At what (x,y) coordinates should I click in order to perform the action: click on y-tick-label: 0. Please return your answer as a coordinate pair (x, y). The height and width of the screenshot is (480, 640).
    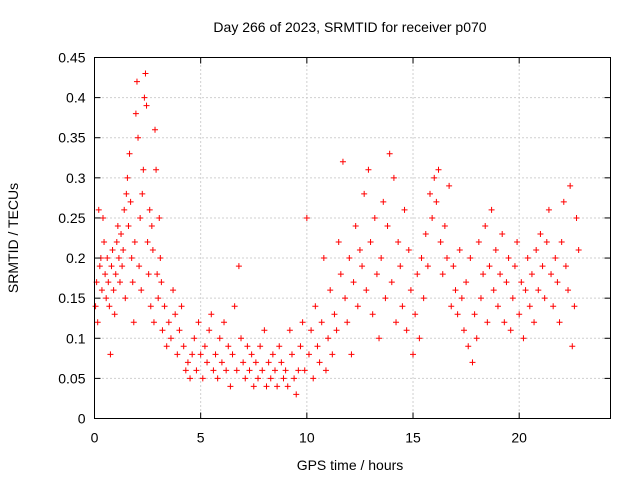
    Looking at the image, I should click on (82, 419).